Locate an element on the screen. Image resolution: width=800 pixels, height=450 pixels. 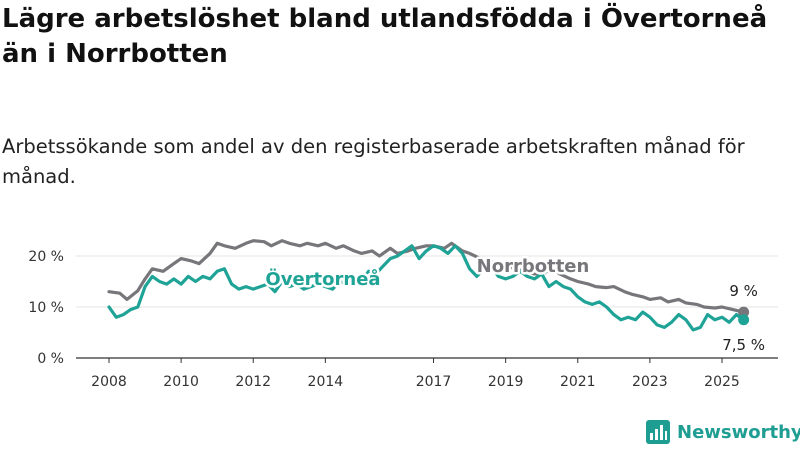
series-name-halo: Norrbotten is located at coordinates (533, 266).